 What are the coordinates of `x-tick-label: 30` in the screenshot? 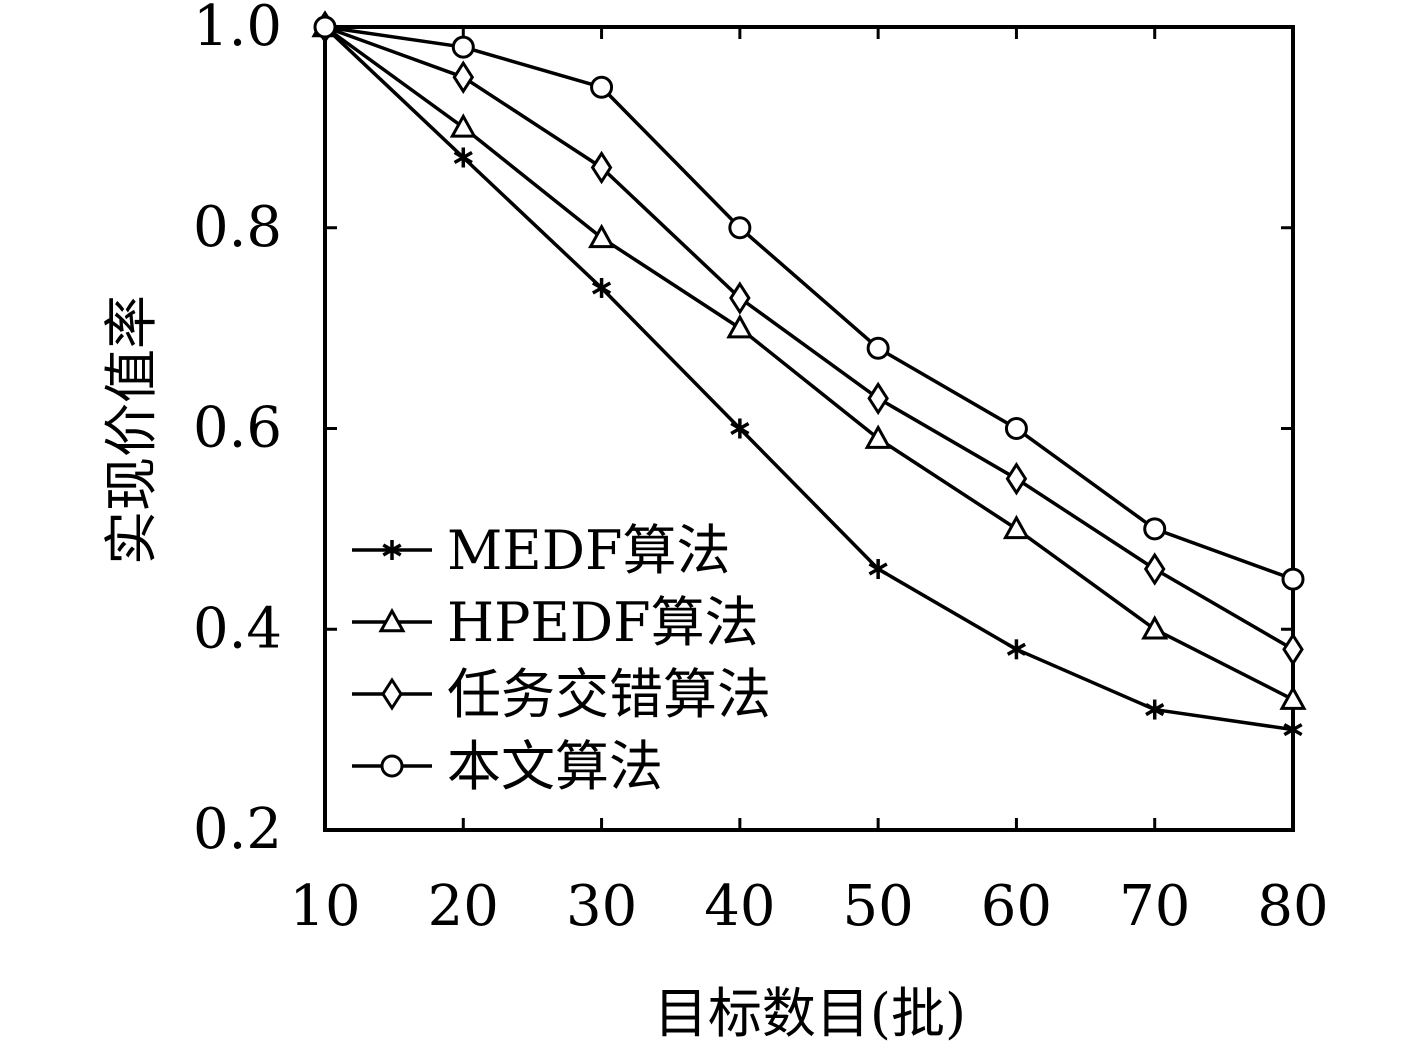 It's located at (601, 906).